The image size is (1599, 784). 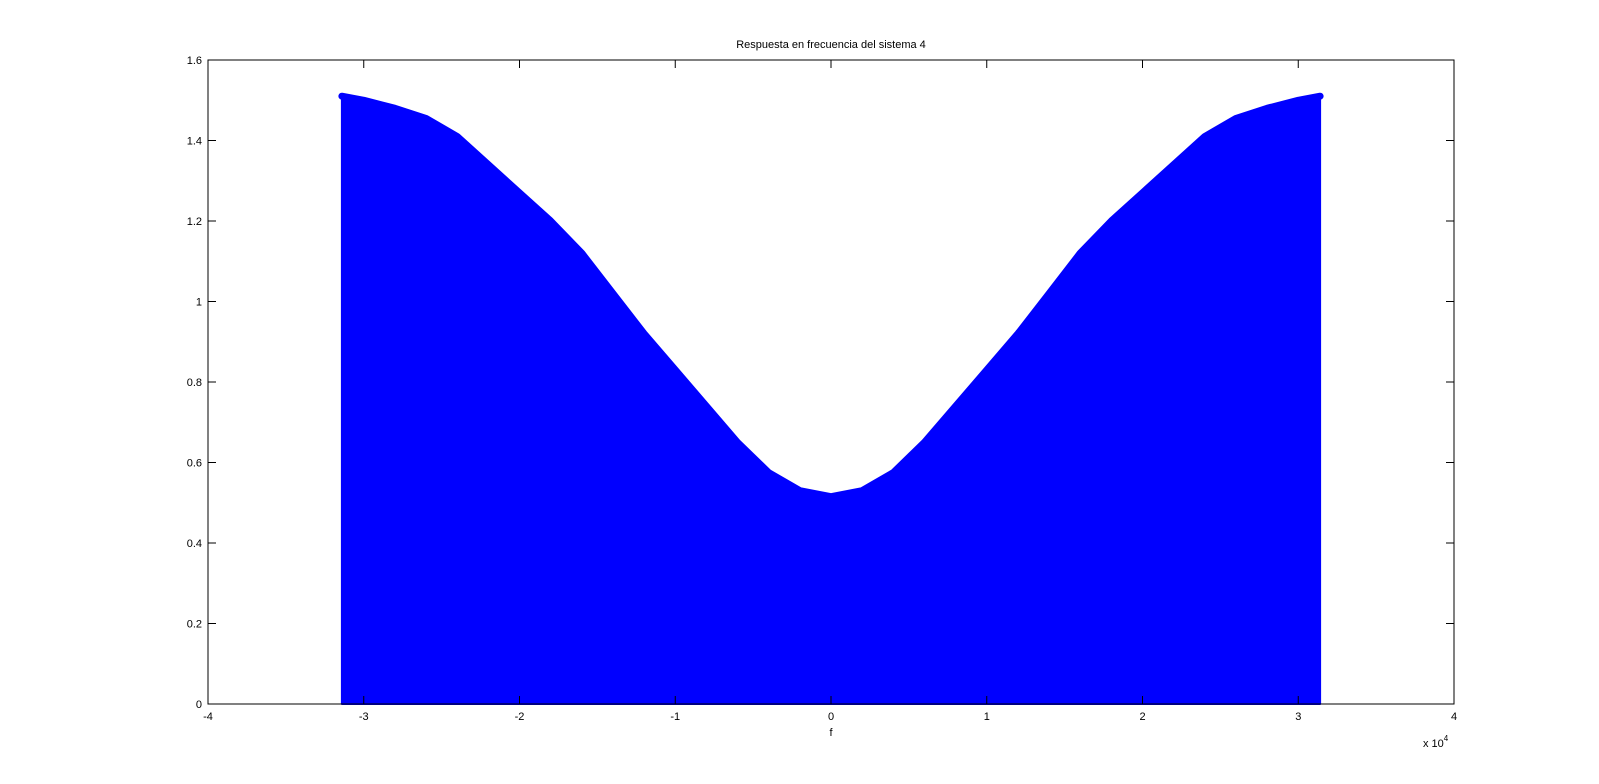 I want to click on x-multiplier-base: x 10, so click(x=1433, y=744).